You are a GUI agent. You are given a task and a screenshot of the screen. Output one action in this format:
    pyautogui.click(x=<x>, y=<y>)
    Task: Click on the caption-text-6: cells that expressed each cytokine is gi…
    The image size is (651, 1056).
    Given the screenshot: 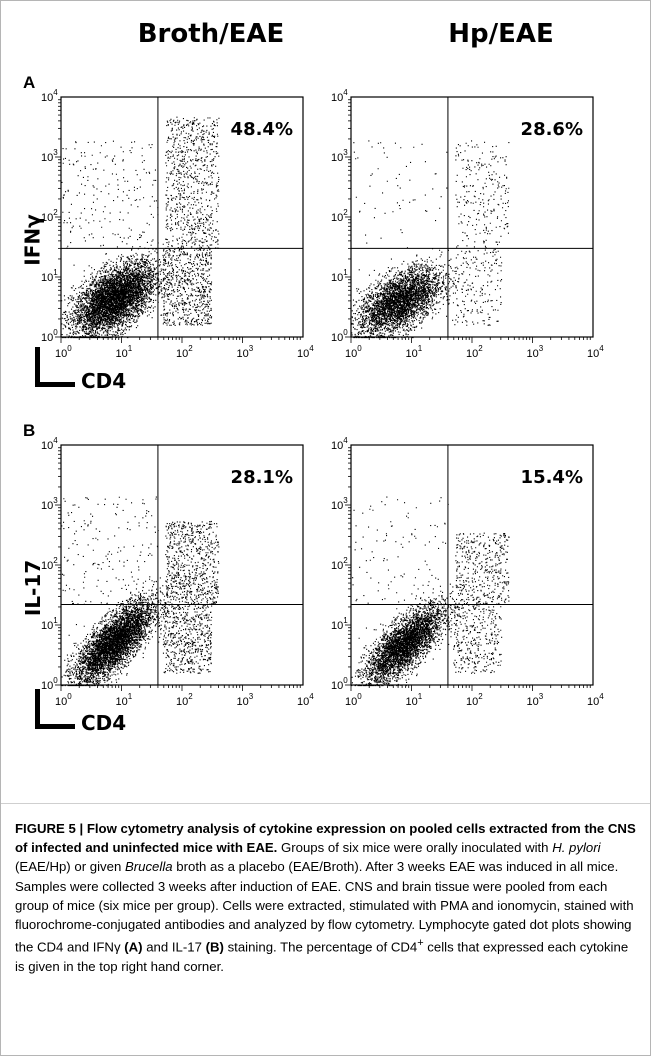 What is the action you would take?
    pyautogui.click(x=322, y=956)
    